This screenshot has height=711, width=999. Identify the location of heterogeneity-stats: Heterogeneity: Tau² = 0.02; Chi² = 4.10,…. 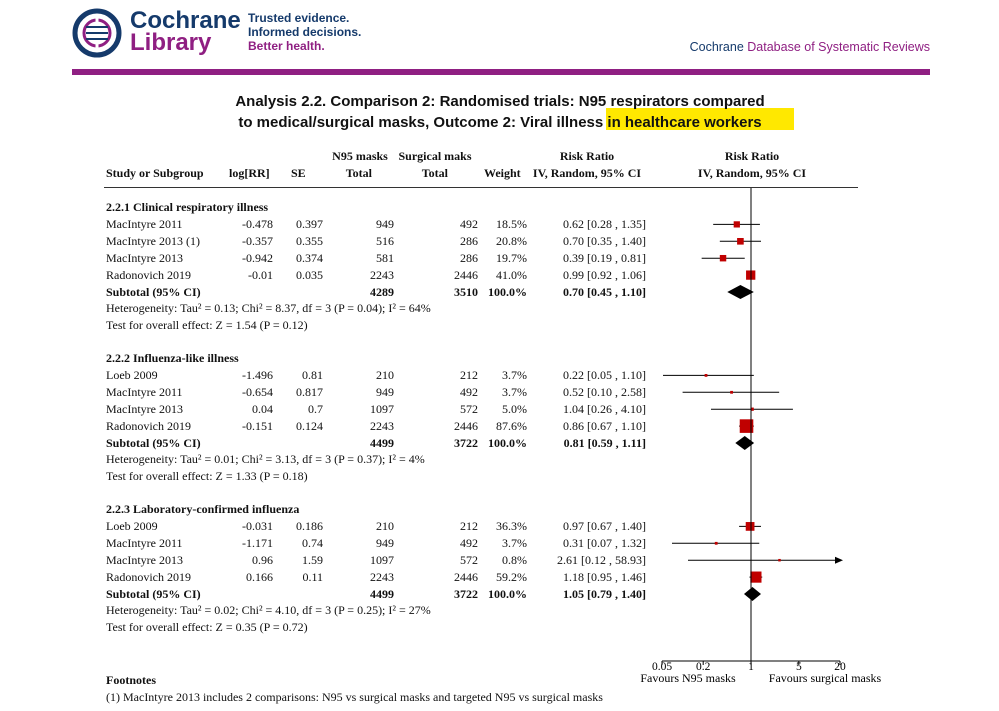
(268, 610).